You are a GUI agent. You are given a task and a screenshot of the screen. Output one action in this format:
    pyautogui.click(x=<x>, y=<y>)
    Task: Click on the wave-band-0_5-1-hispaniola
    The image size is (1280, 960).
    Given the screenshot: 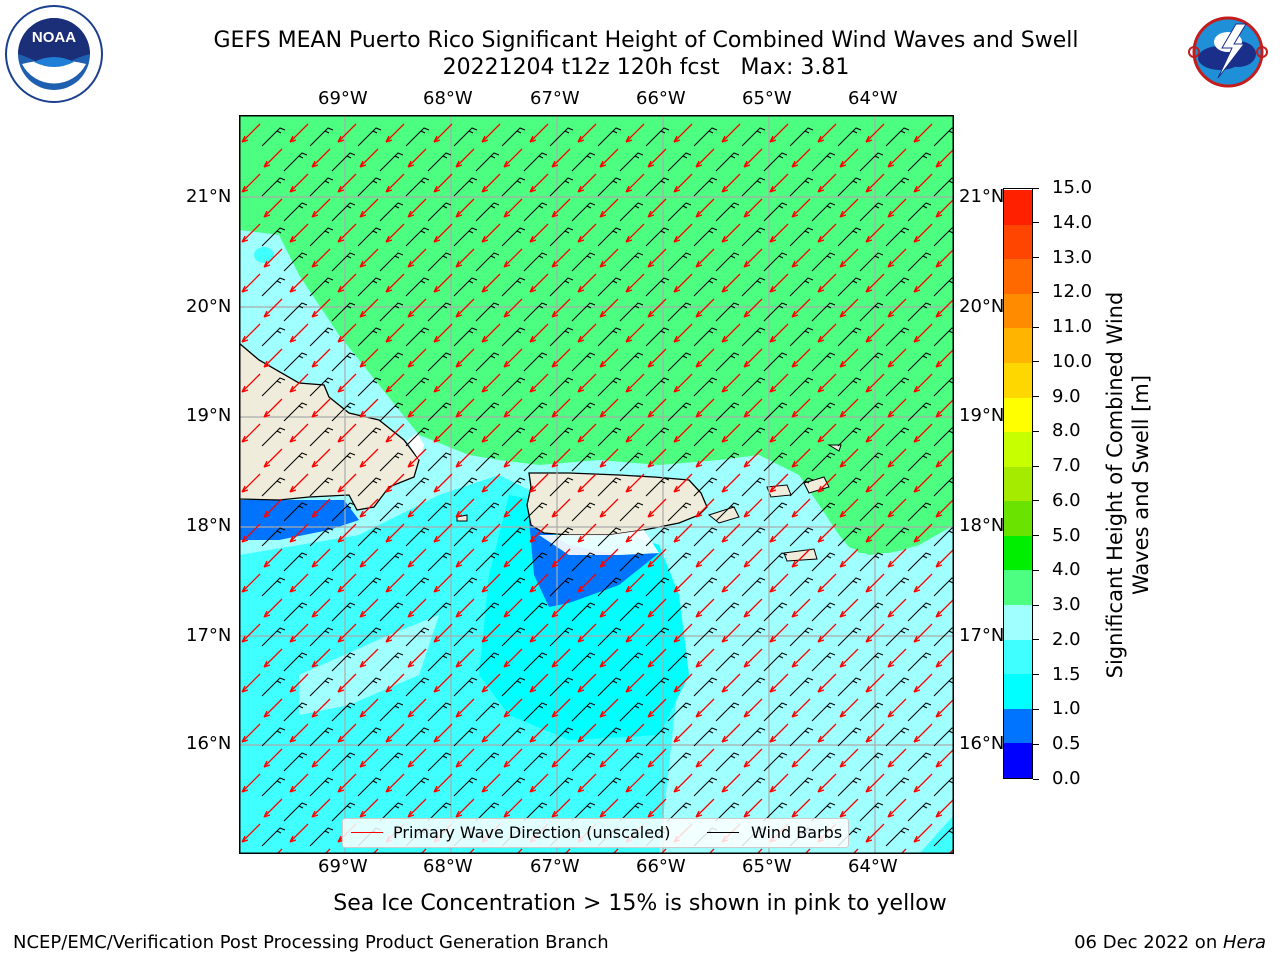 What is the action you would take?
    pyautogui.click(x=299, y=520)
    